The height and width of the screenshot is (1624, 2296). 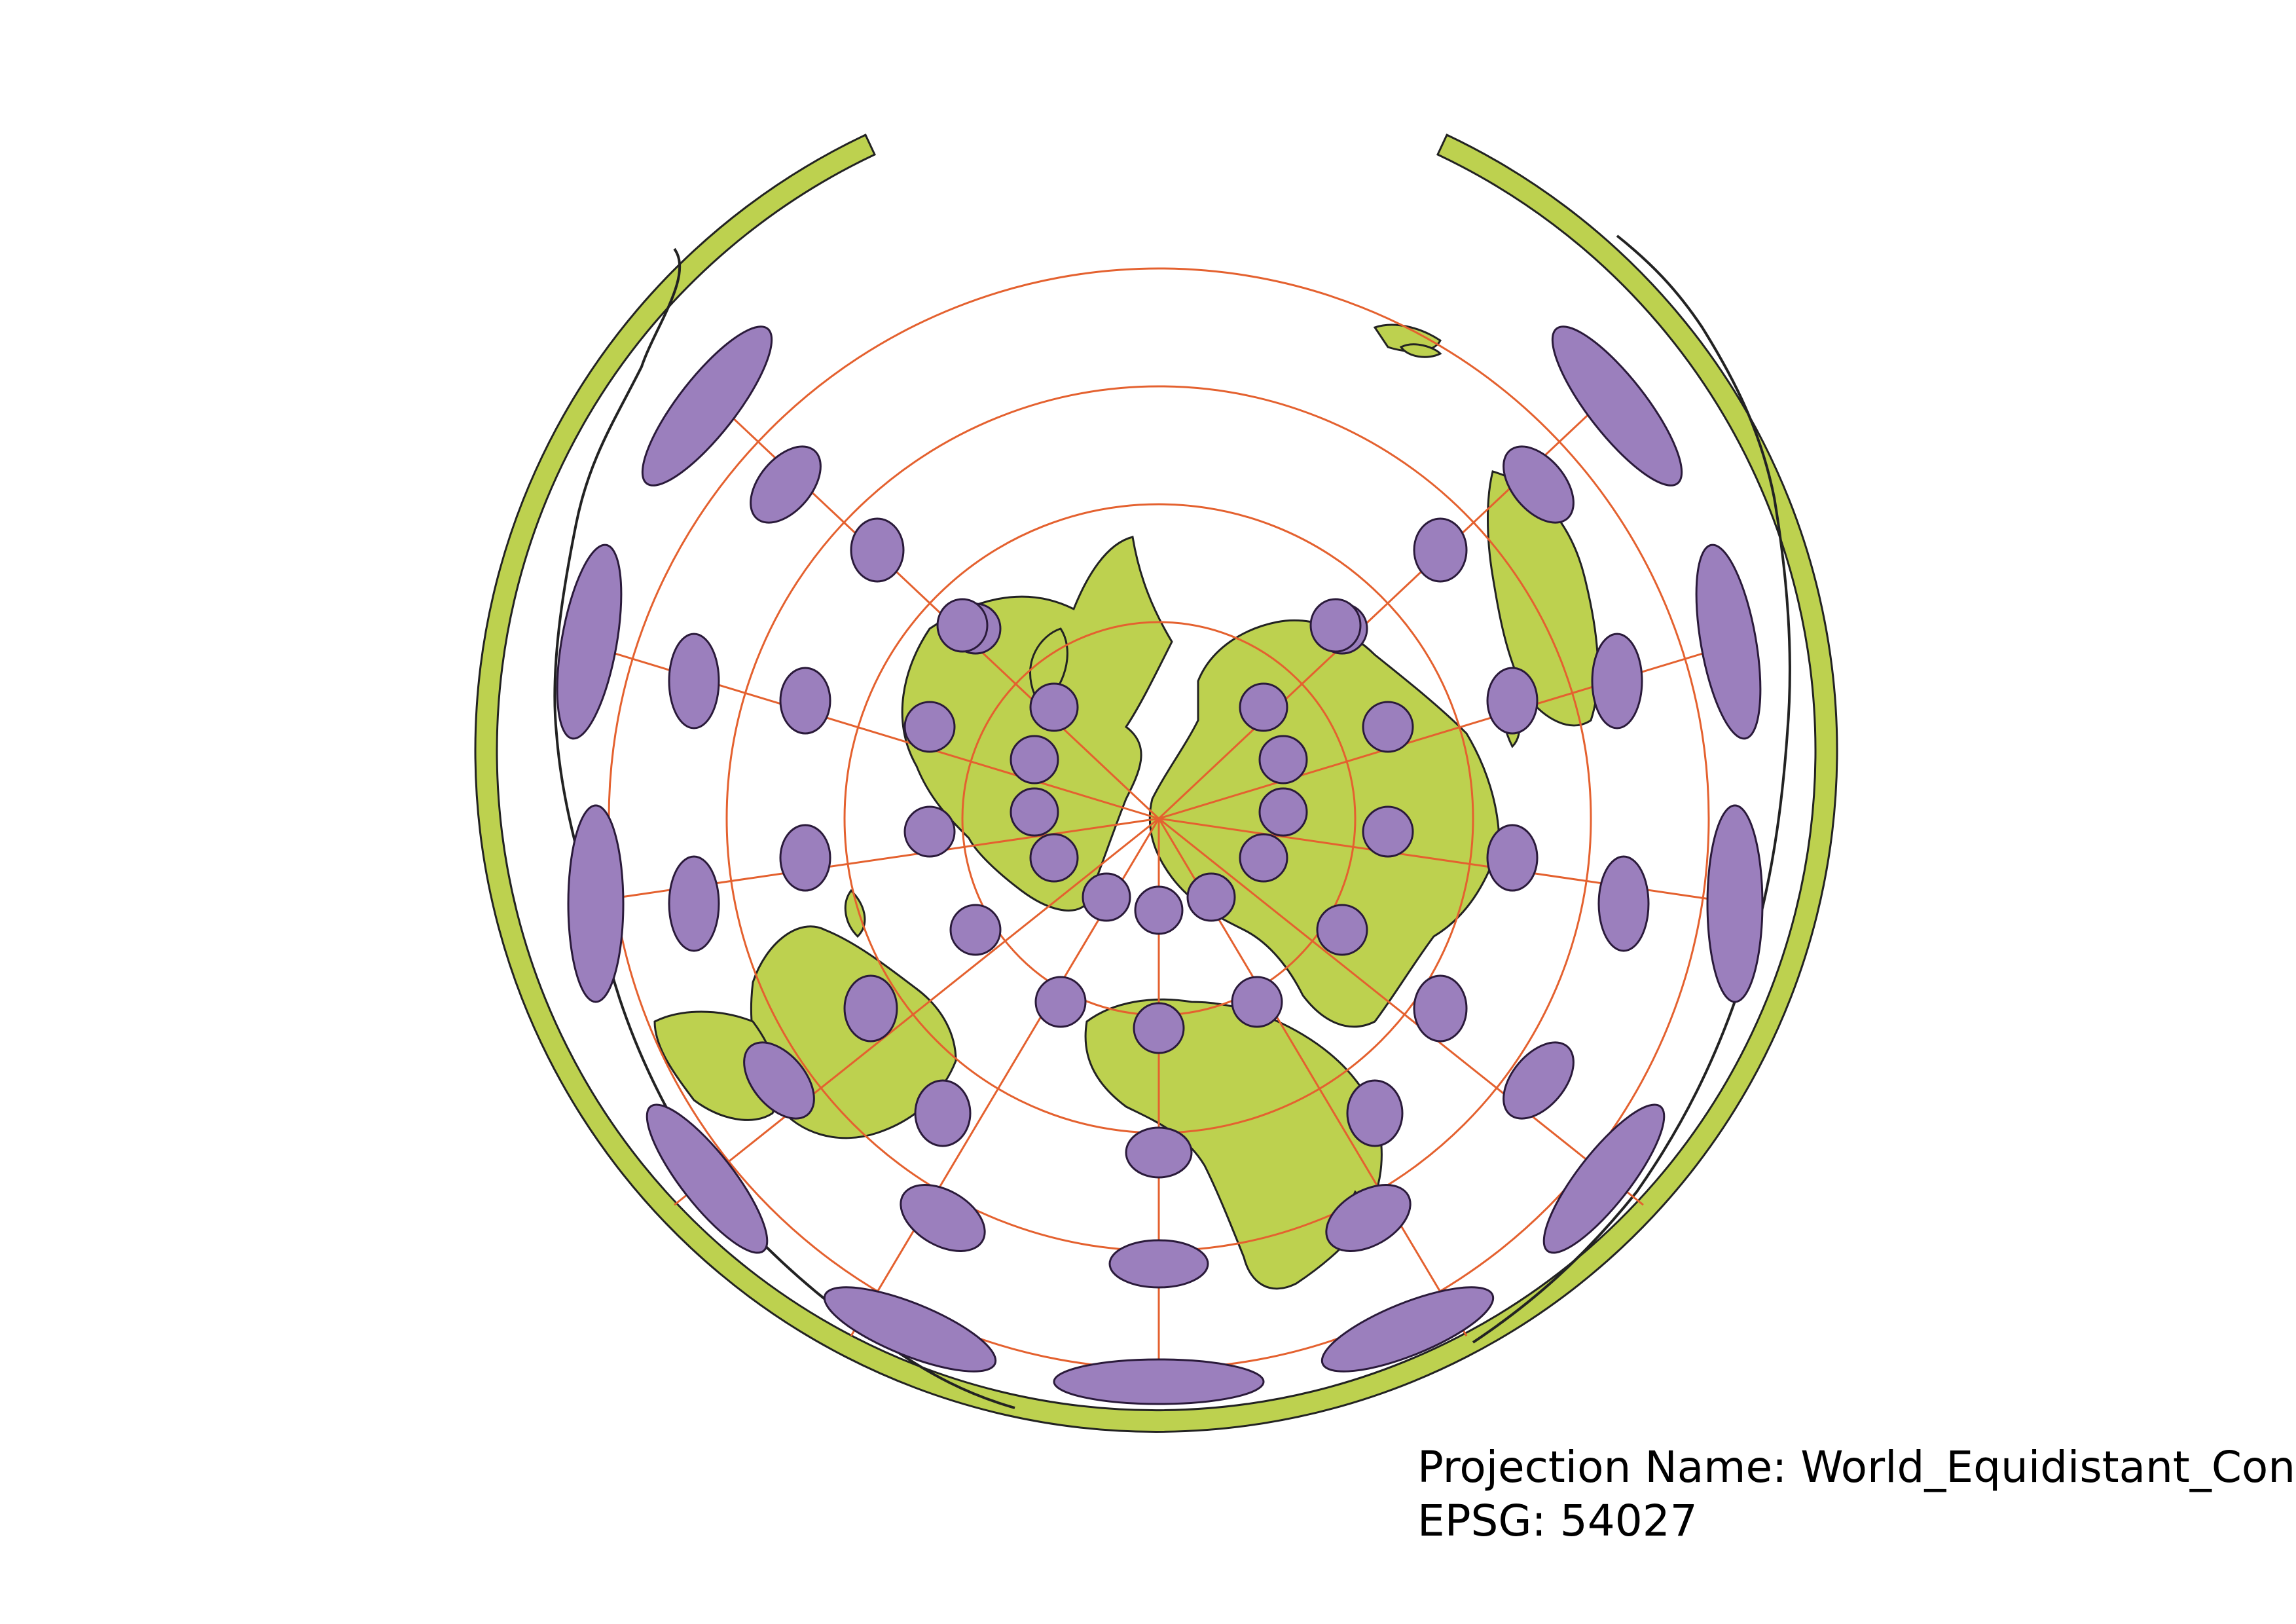 What do you see at coordinates (1543, 598) in the screenshot?
I see `kamchatka` at bounding box center [1543, 598].